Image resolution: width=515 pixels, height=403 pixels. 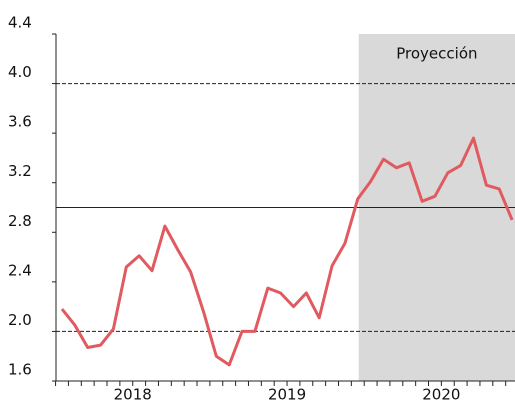 I want to click on y-tick-label: 1.6, so click(x=20, y=370).